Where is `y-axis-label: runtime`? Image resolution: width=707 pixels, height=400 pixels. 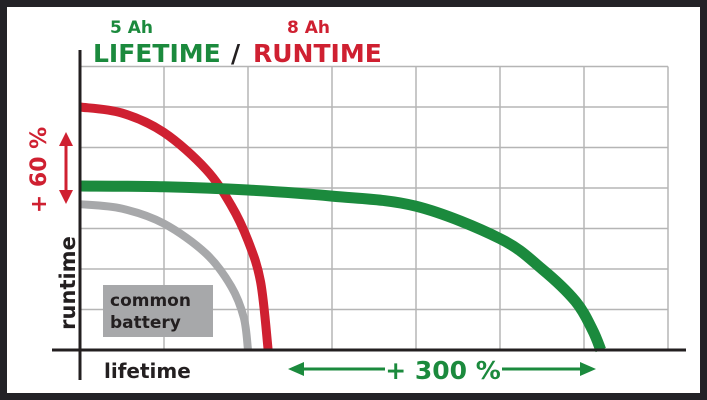
y-axis-label: runtime is located at coordinates (68, 283).